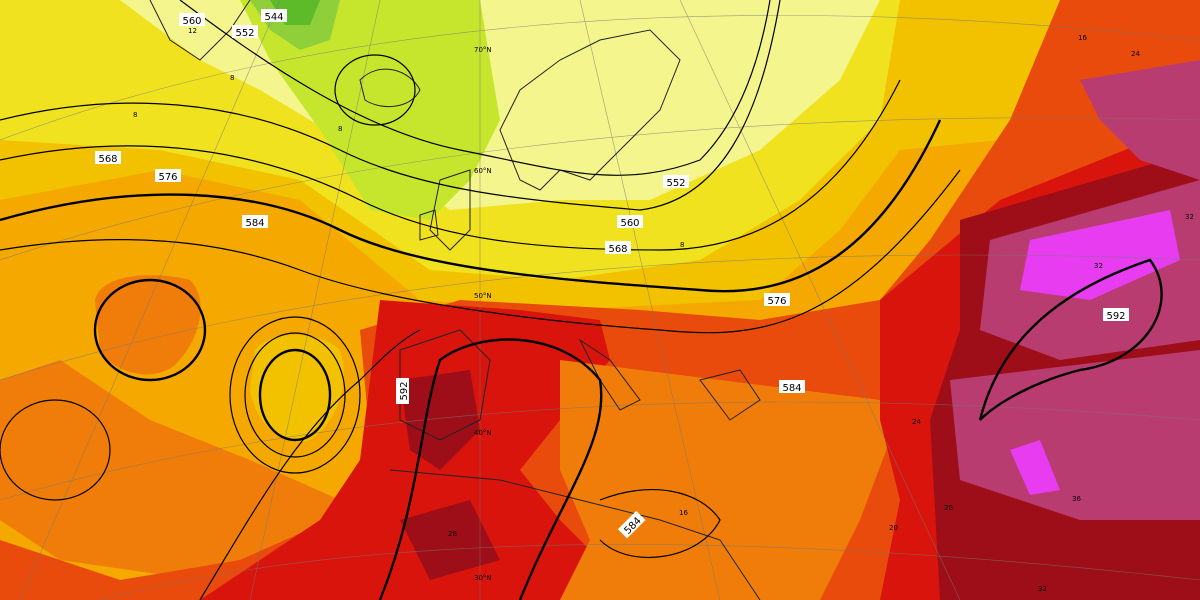  Describe the element at coordinates (575, 534) in the screenshot. I see `north-africa-coast` at that location.